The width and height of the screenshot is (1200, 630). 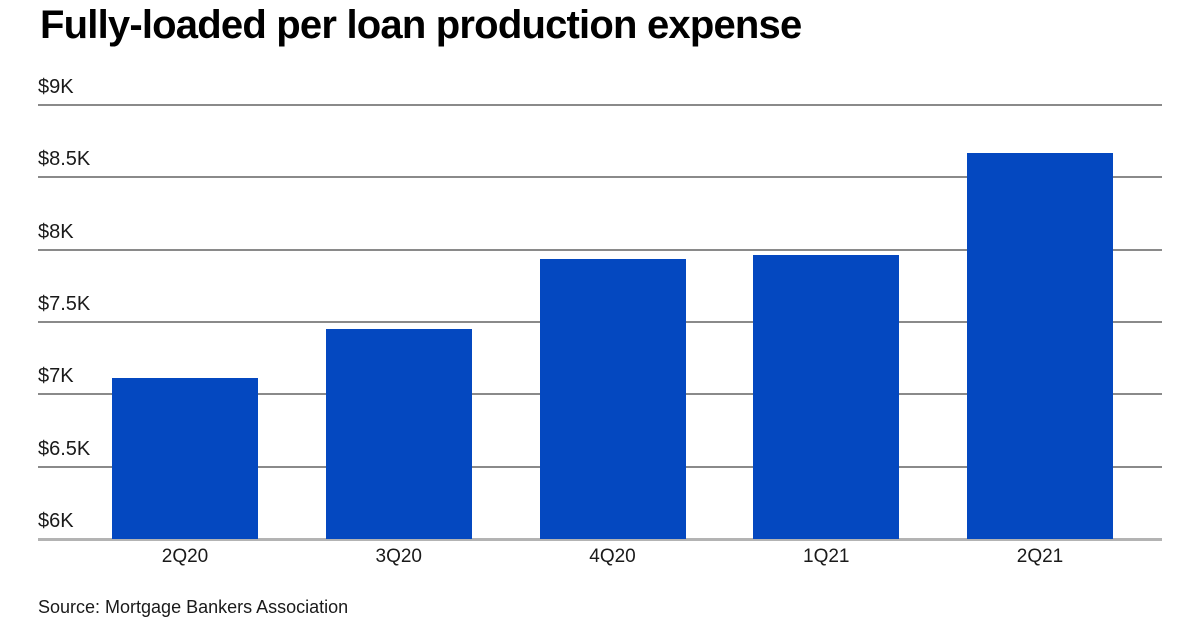 What do you see at coordinates (64, 304) in the screenshot?
I see `y-axis-tick-label: $7.5K` at bounding box center [64, 304].